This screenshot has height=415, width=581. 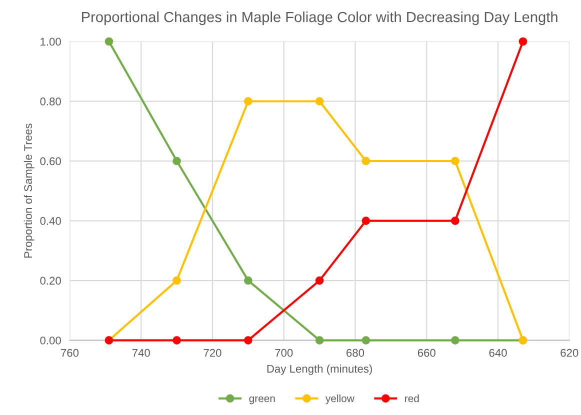 What do you see at coordinates (50, 102) in the screenshot?
I see `y-tick-label: 0.80` at bounding box center [50, 102].